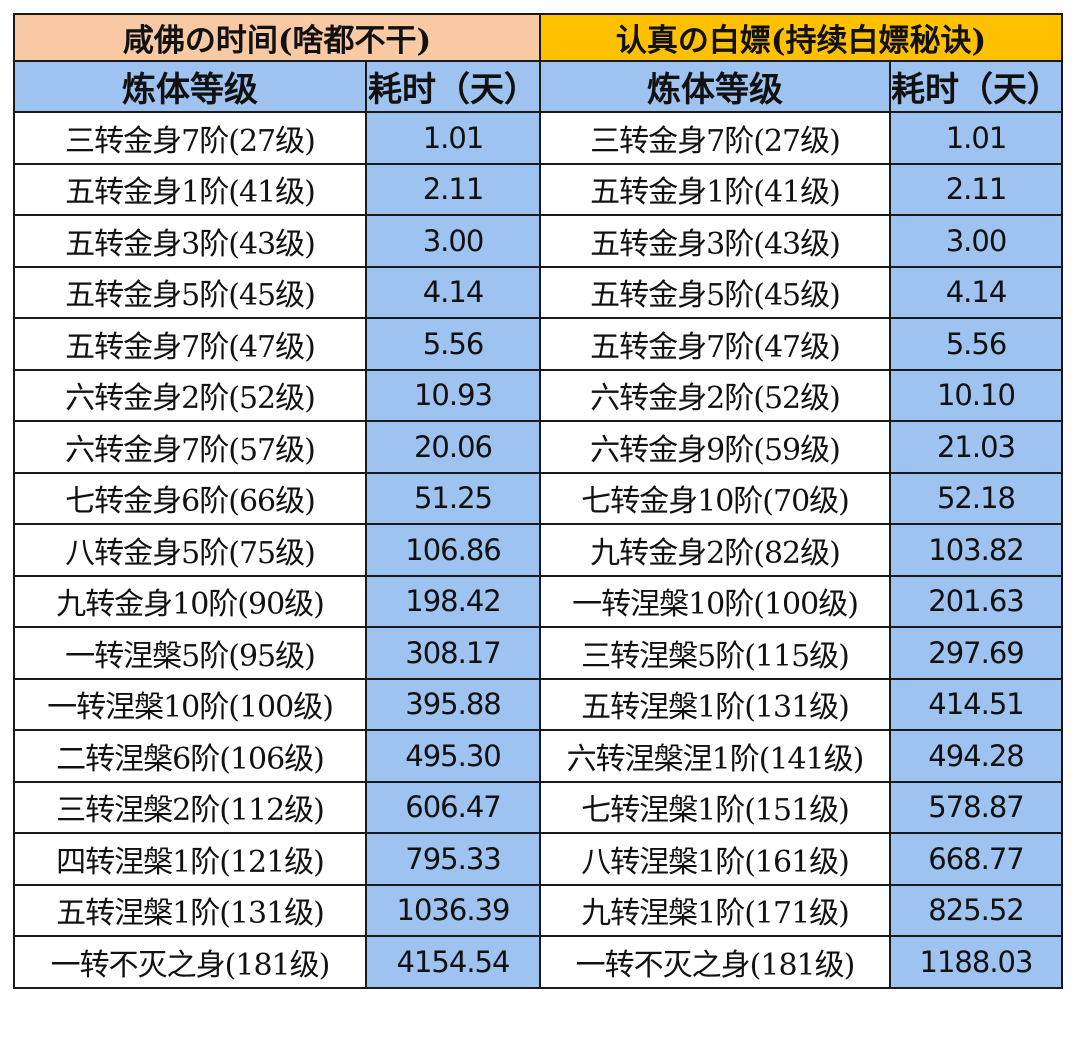  I want to click on left-level-cell: 一转不灭之身(181级), so click(190, 962).